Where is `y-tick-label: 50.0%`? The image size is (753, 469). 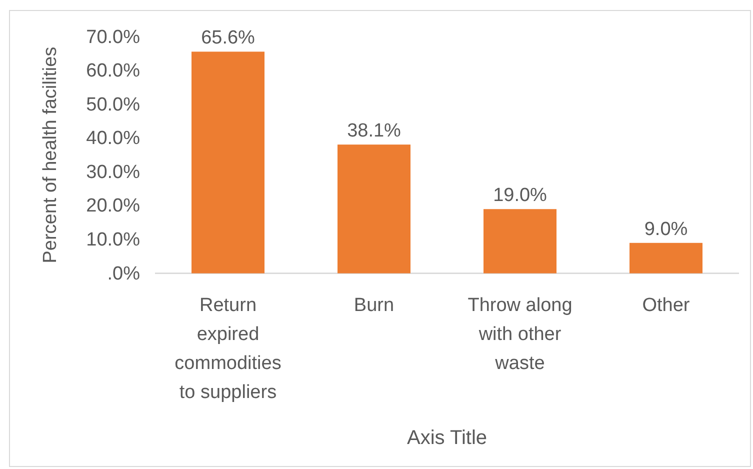
y-tick-label: 50.0% is located at coordinates (113, 104).